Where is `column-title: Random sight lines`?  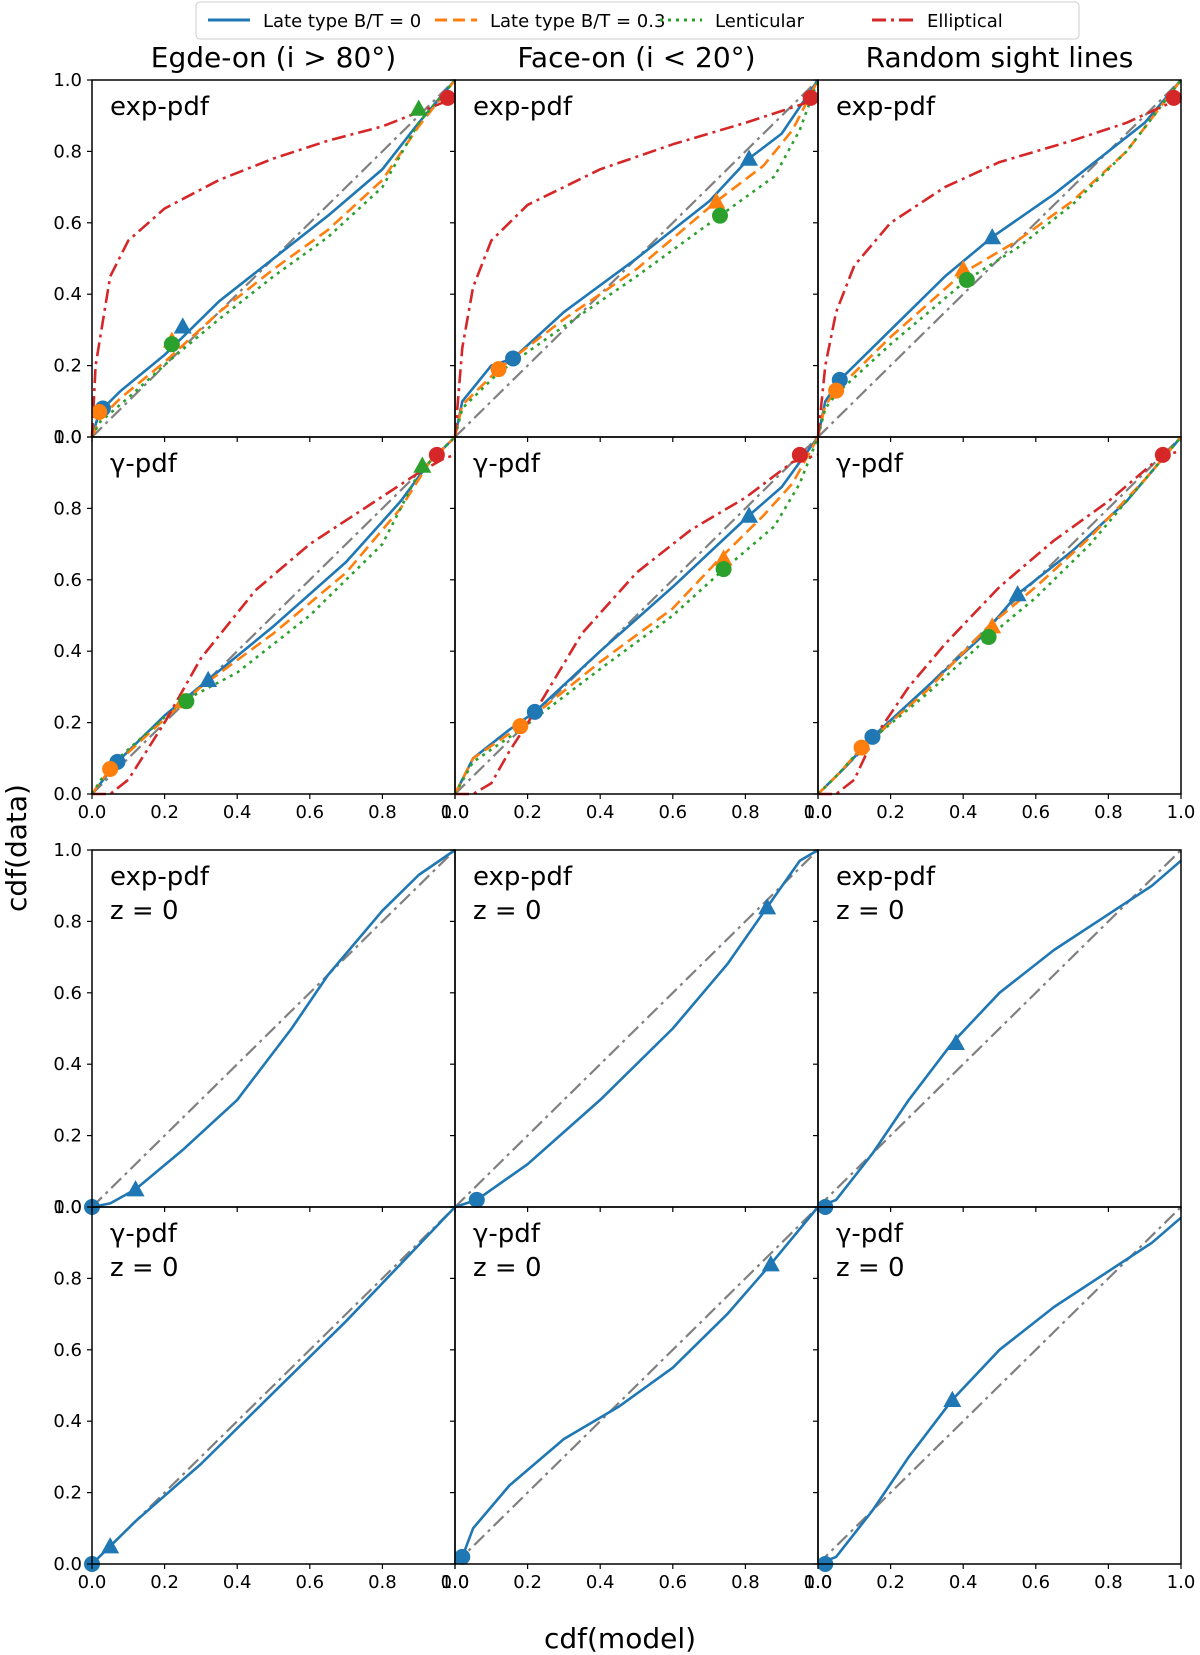 column-title: Random sight lines is located at coordinates (1000, 57).